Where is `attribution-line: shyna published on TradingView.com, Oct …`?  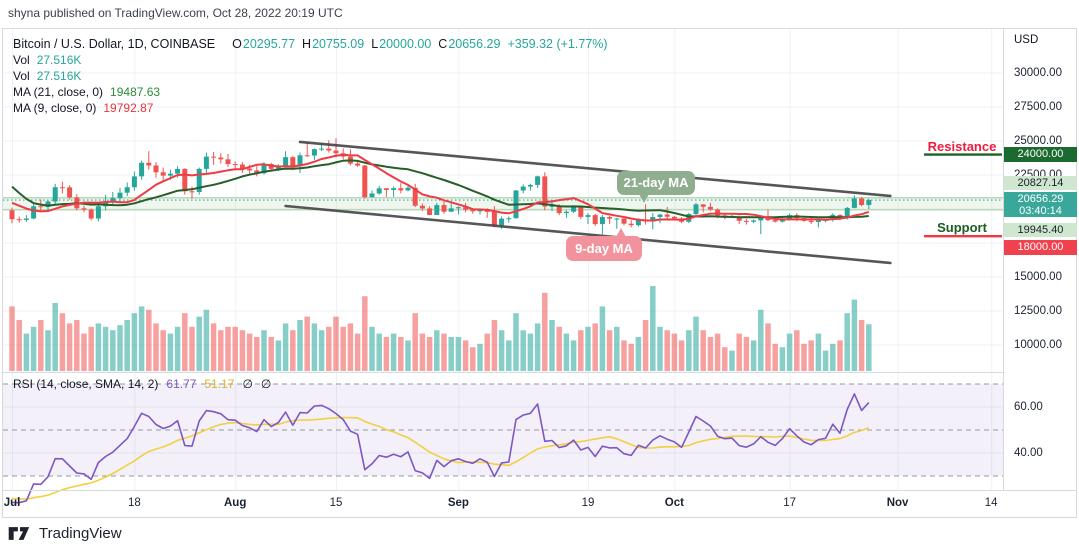
attribution-line: shyna published on TradingView.com, Oct … is located at coordinates (175, 13).